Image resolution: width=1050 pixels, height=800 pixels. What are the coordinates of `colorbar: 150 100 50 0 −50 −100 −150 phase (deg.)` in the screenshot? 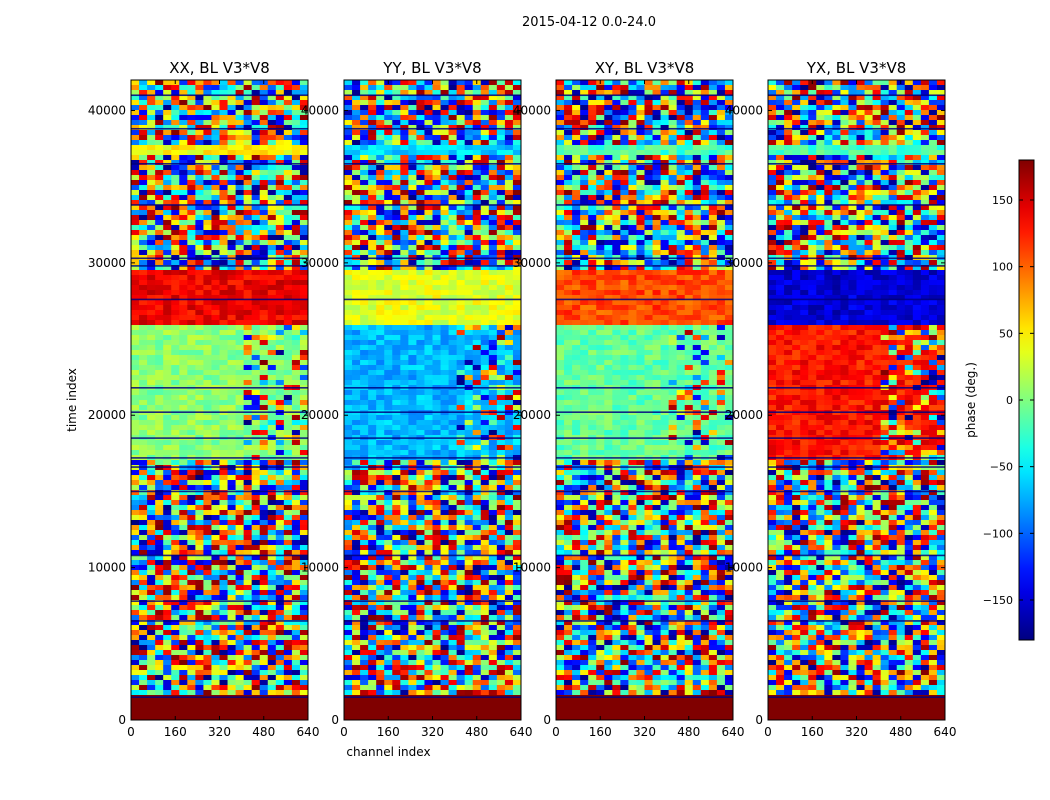 It's located at (999, 400).